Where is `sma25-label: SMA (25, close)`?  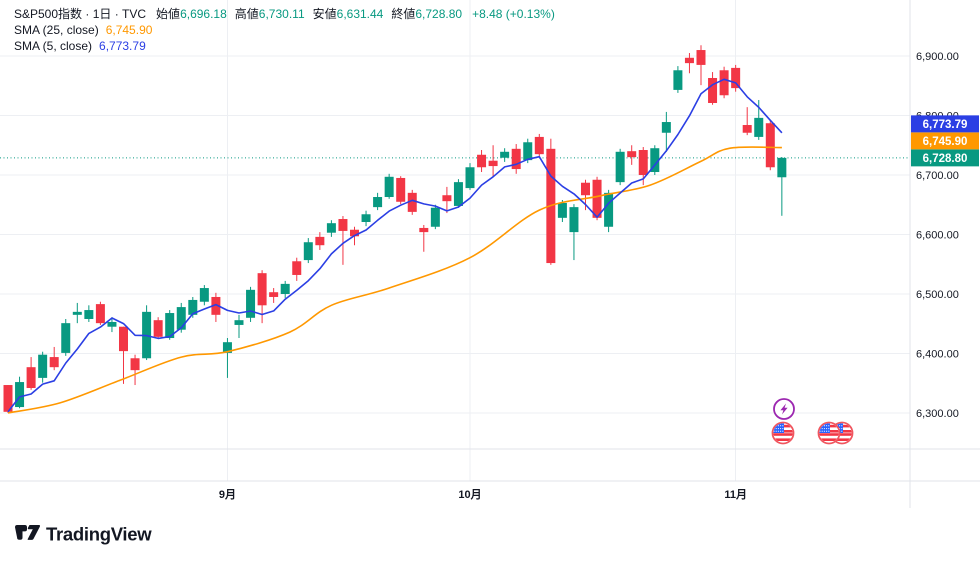 sma25-label: SMA (25, close) is located at coordinates (56, 30).